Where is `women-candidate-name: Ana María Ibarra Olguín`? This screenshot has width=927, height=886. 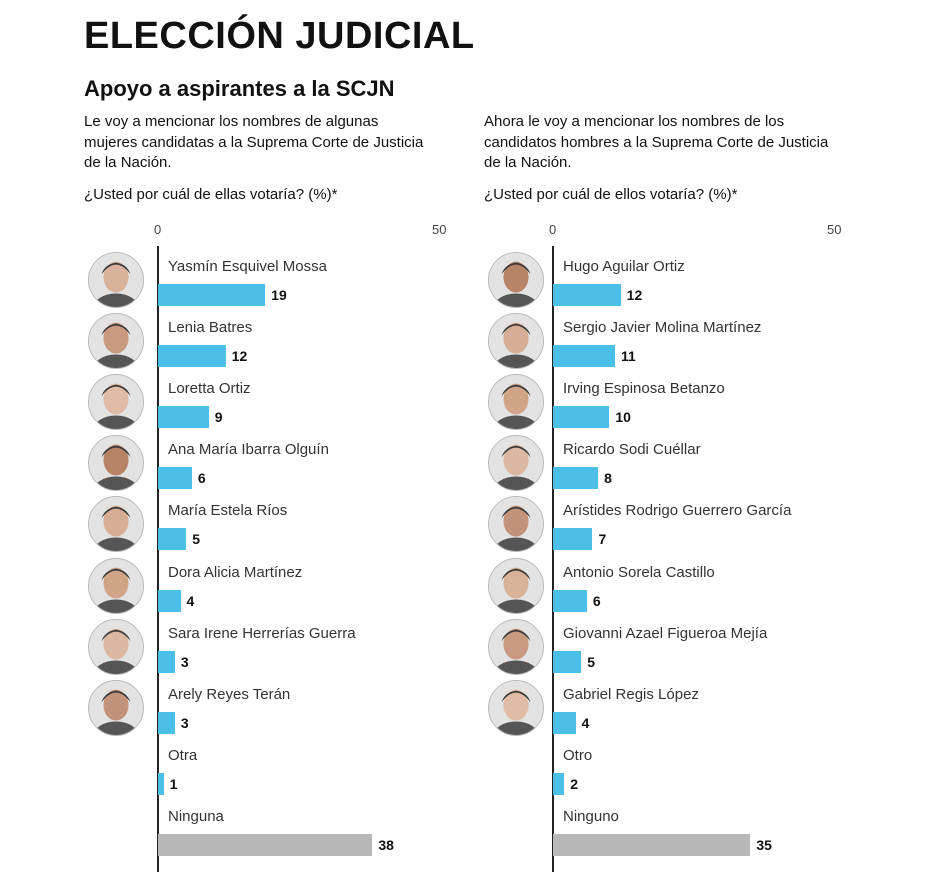 women-candidate-name: Ana María Ibarra Olguín is located at coordinates (248, 450).